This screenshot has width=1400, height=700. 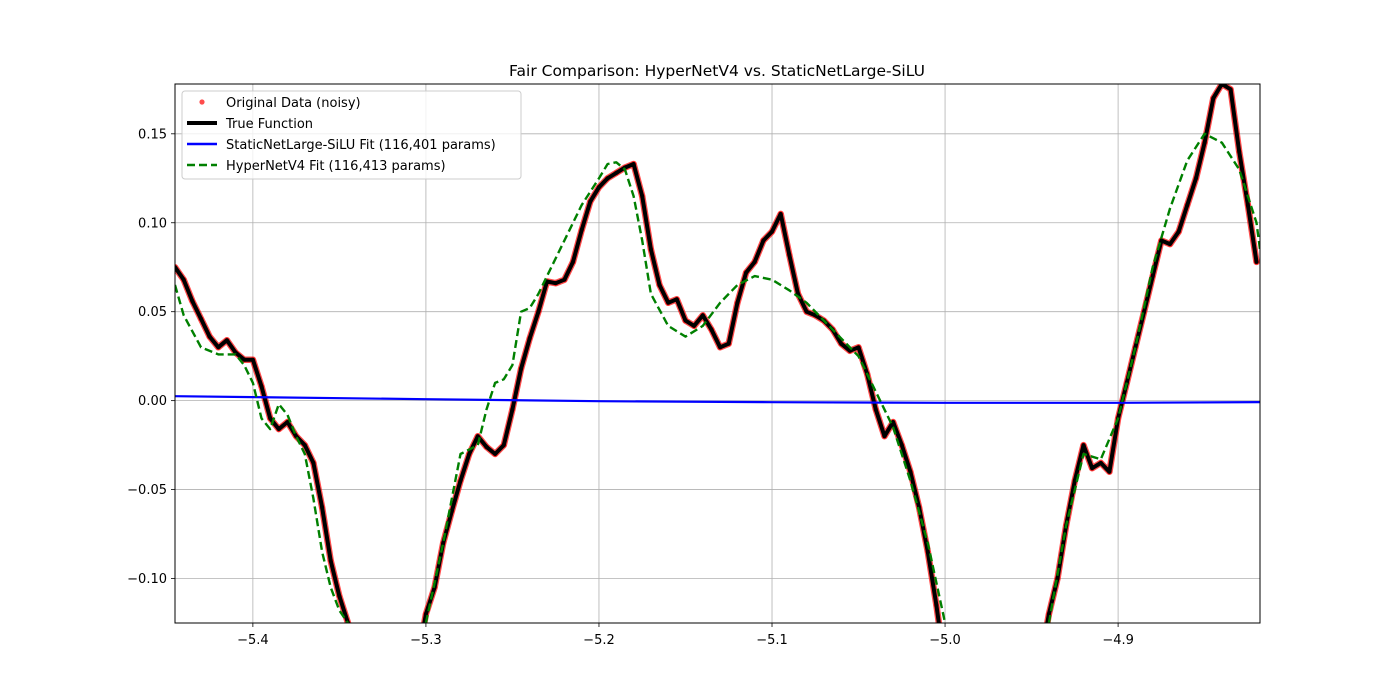 I want to click on y-tick-label: 0.00, so click(x=152, y=401).